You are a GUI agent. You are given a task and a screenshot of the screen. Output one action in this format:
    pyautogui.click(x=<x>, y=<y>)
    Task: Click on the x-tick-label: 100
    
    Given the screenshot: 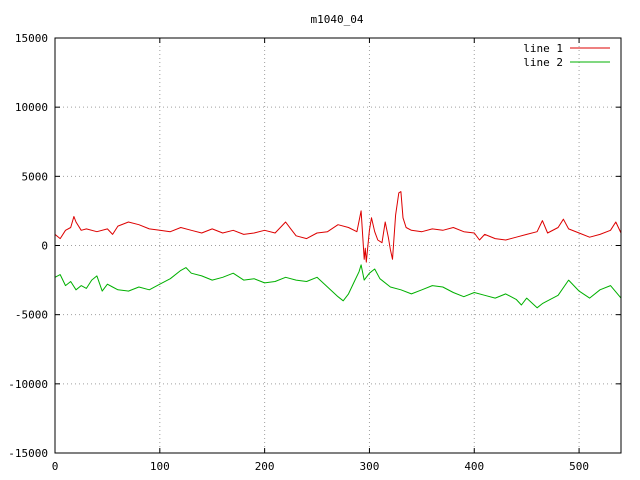 What is the action you would take?
    pyautogui.click(x=160, y=466)
    